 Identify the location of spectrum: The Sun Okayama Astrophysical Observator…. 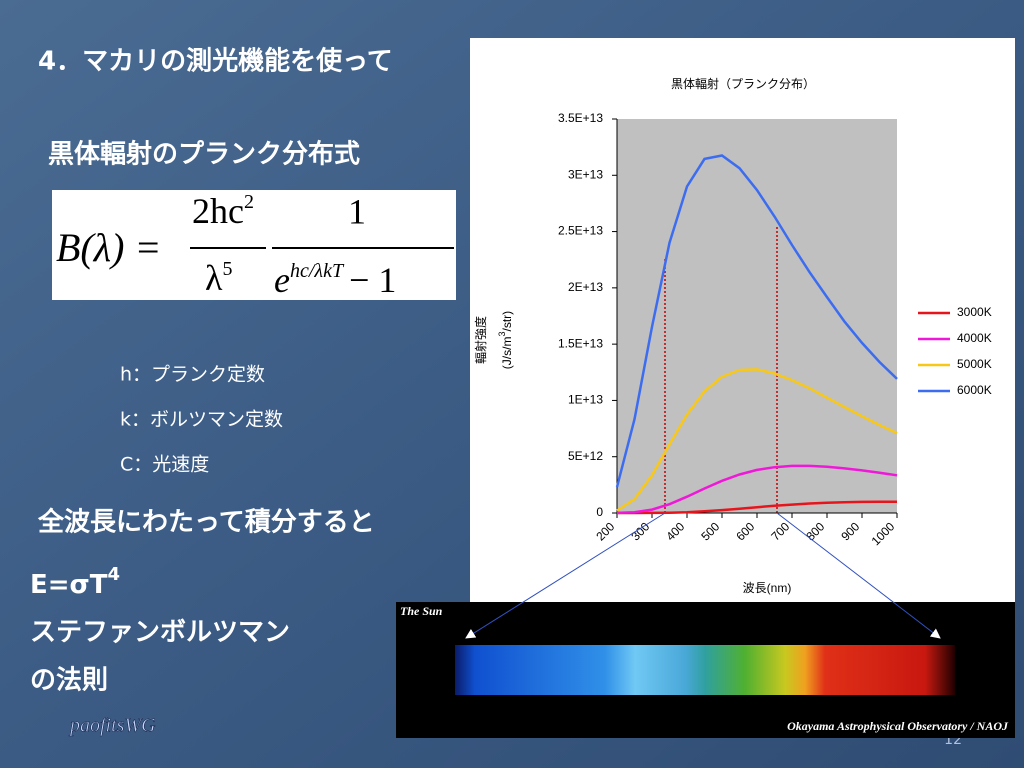
(705, 670).